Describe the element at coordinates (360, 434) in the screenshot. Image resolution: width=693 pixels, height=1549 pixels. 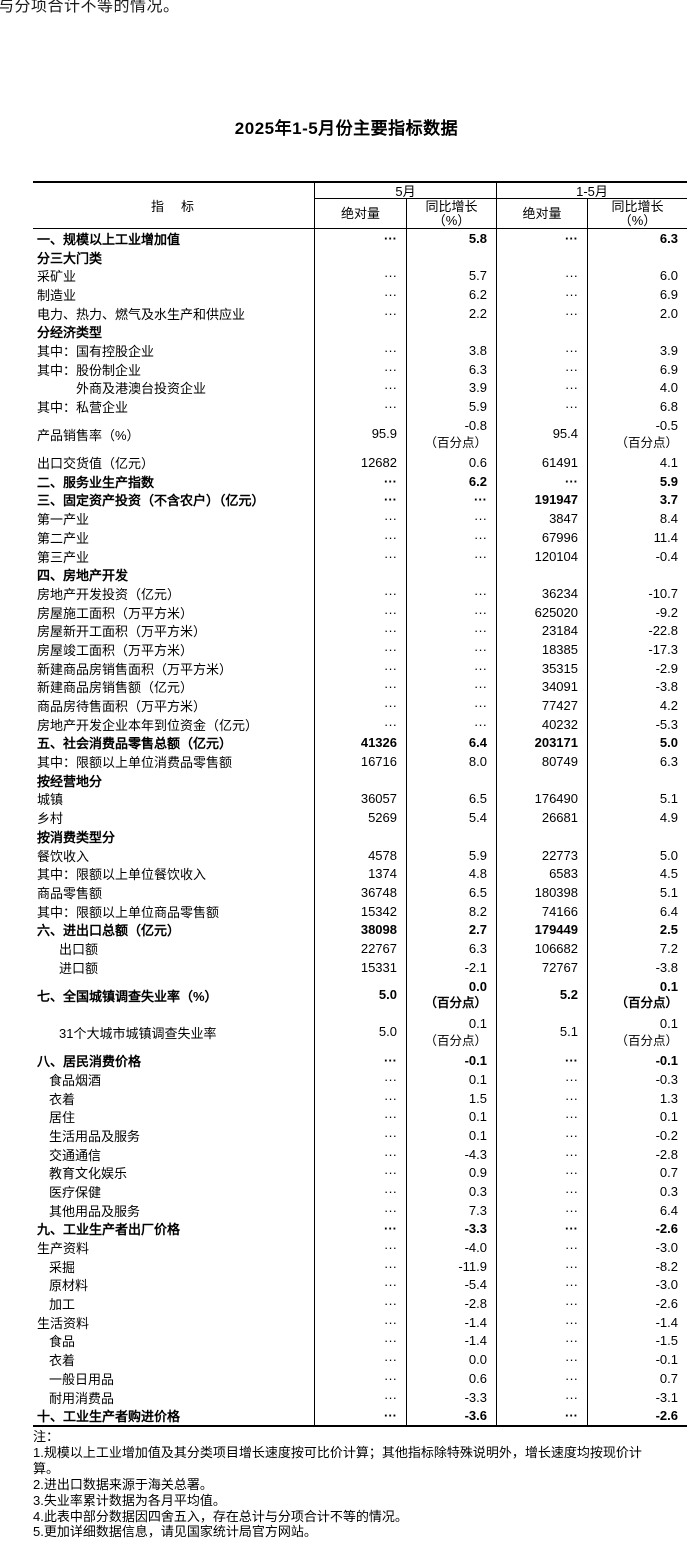
I see `table-row: 产品销售率（%） 95.9 -0.8 （百分点） 95.4 -0.5 （百分点）` at that location.